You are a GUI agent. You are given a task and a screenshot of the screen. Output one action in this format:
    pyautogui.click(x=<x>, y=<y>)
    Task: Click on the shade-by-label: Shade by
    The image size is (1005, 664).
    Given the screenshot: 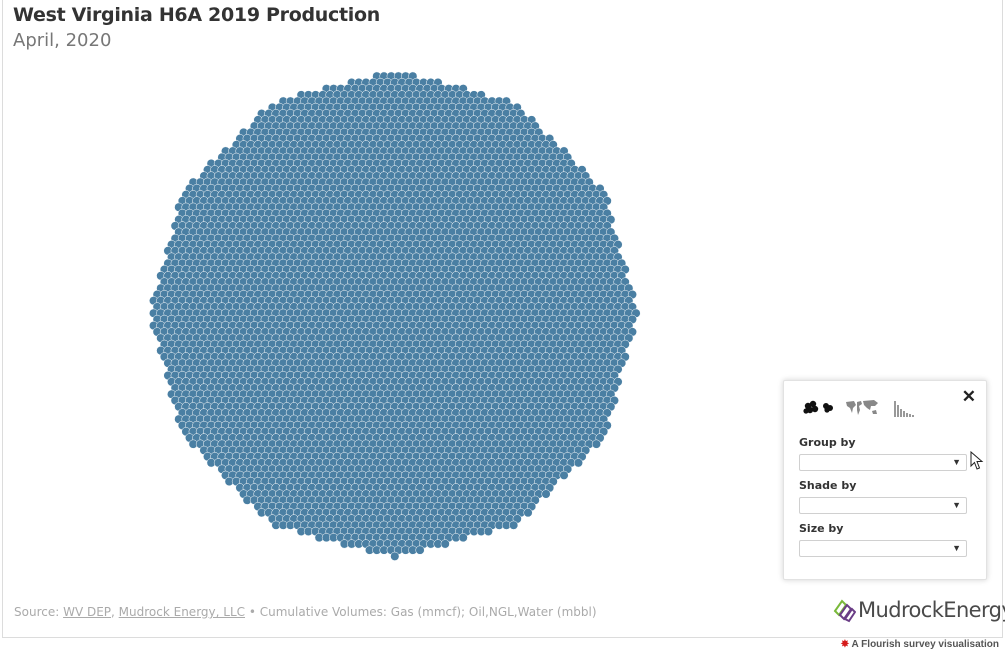 What is the action you would take?
    pyautogui.click(x=828, y=485)
    